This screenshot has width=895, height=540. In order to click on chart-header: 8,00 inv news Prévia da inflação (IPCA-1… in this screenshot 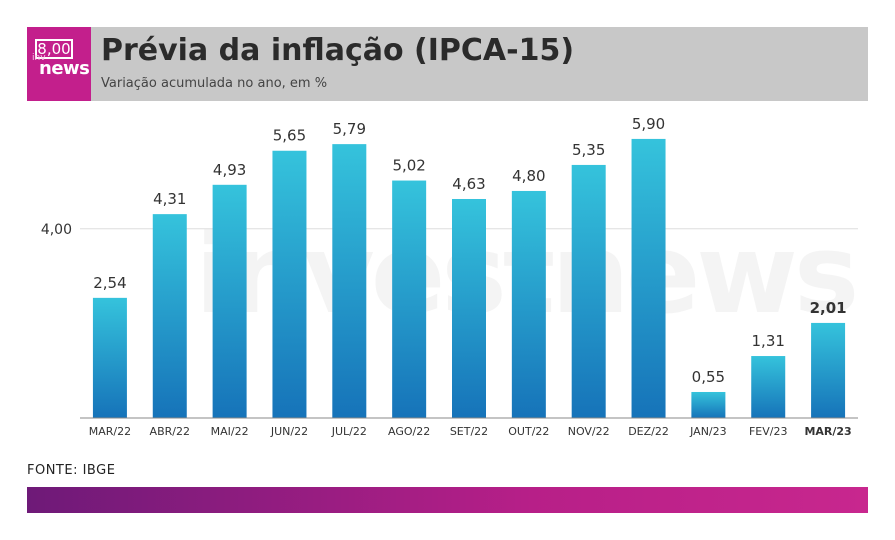, I will do `click(447, 64)`.